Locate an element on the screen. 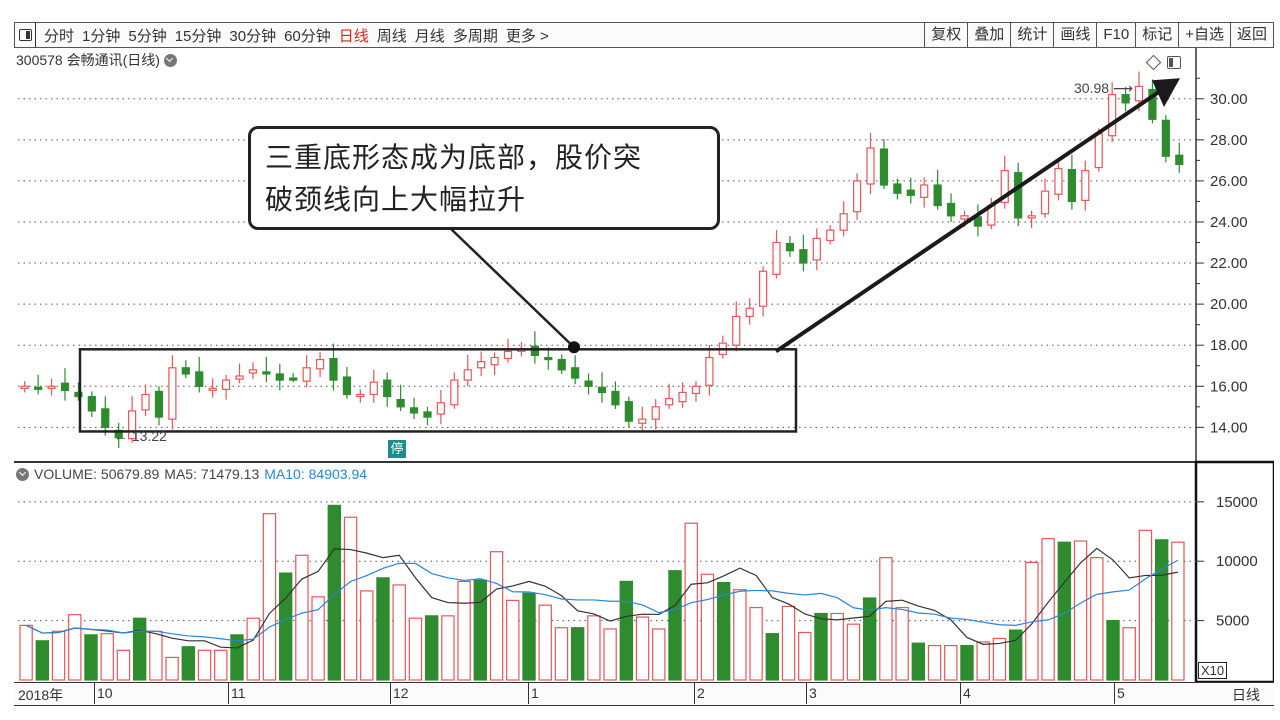 The height and width of the screenshot is (720, 1280). low-price-value: 13.22 is located at coordinates (149, 436).